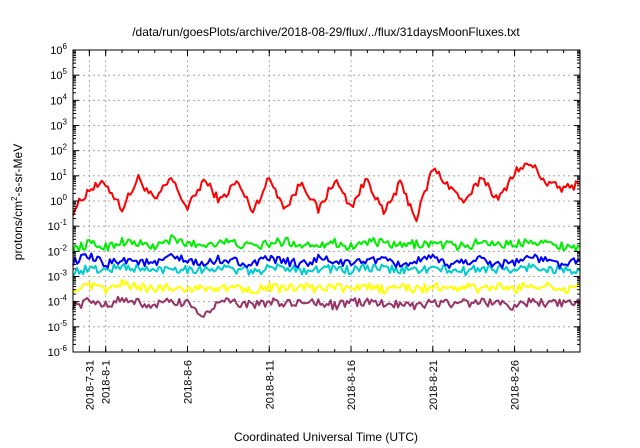  What do you see at coordinates (58, 250) in the screenshot?
I see `y-tick-label: 10⁻²` at bounding box center [58, 250].